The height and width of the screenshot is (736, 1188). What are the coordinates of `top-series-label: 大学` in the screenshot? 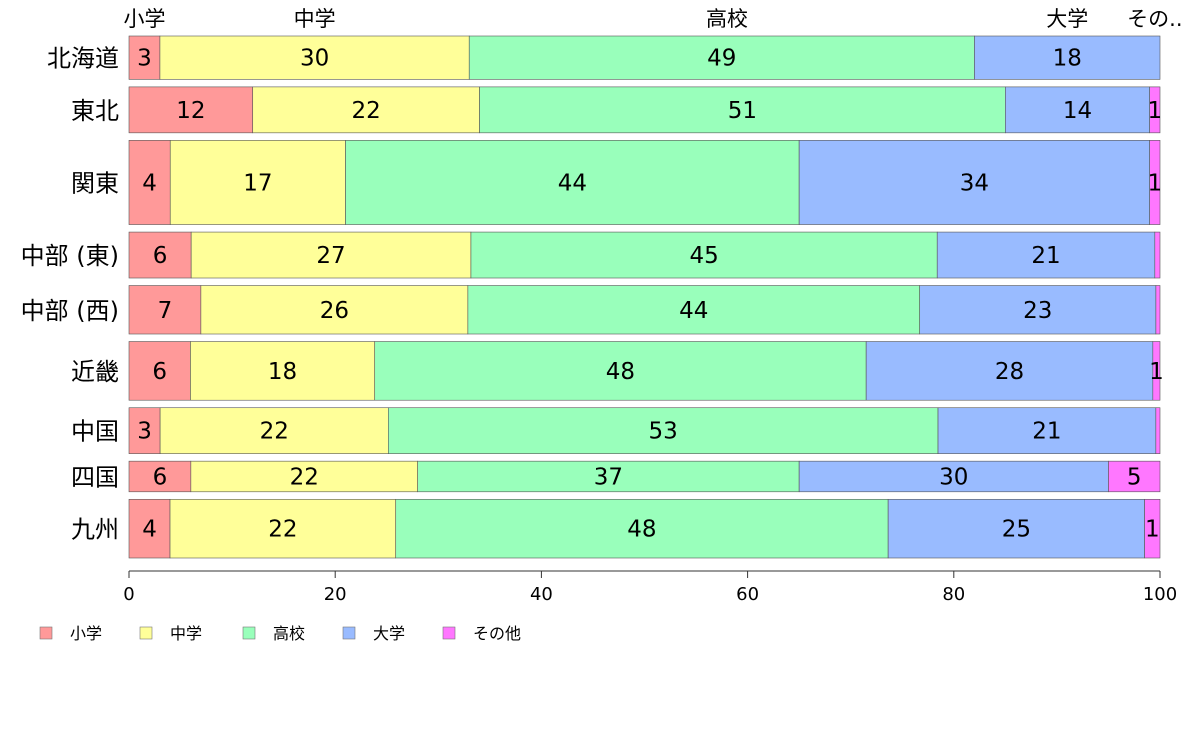 It's located at (1067, 19).